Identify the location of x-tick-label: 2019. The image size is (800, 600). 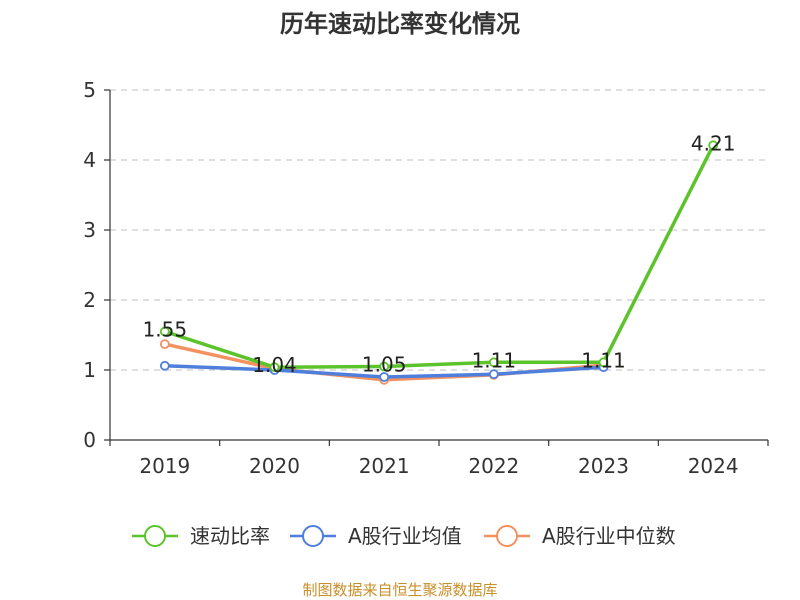
(164, 466).